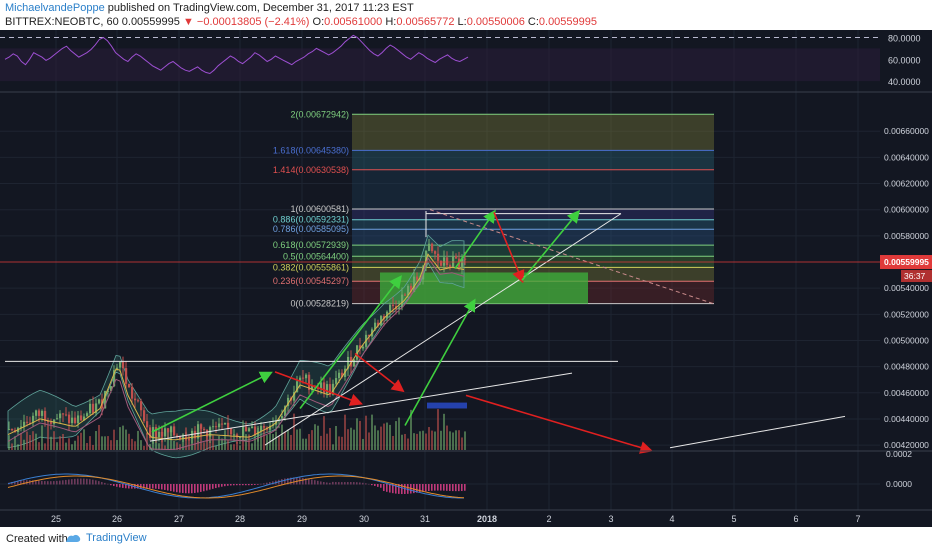  I want to click on last-price: 0.00559995, so click(150, 22).